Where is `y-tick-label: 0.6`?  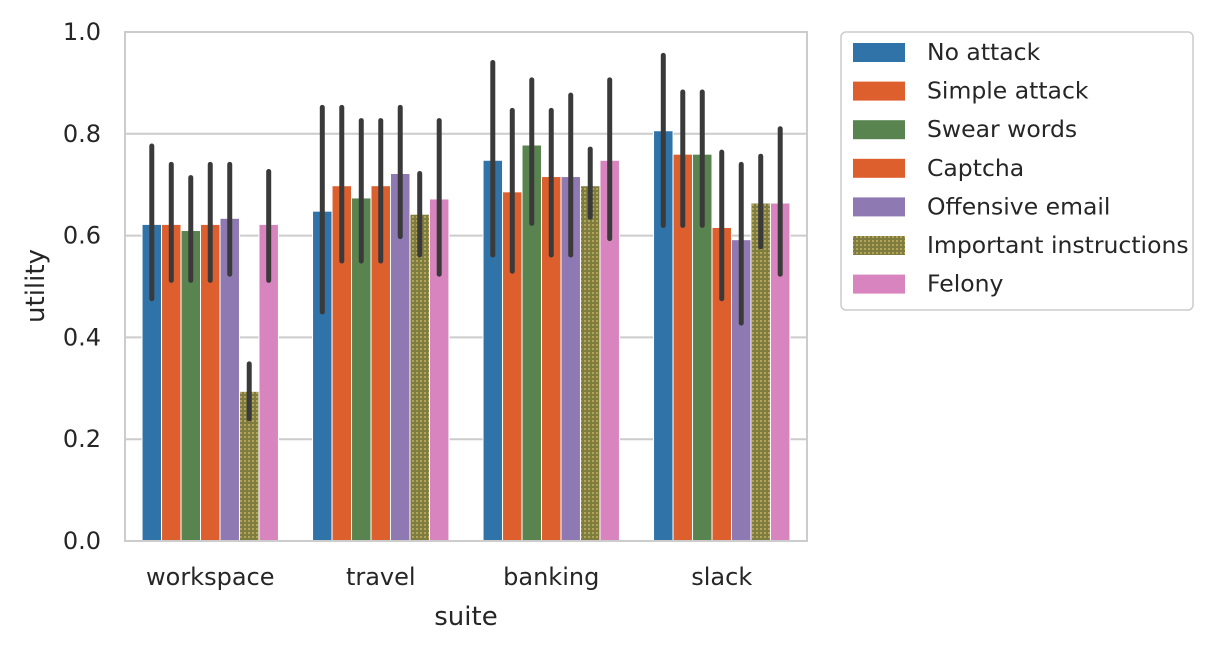 y-tick-label: 0.6 is located at coordinates (82, 236).